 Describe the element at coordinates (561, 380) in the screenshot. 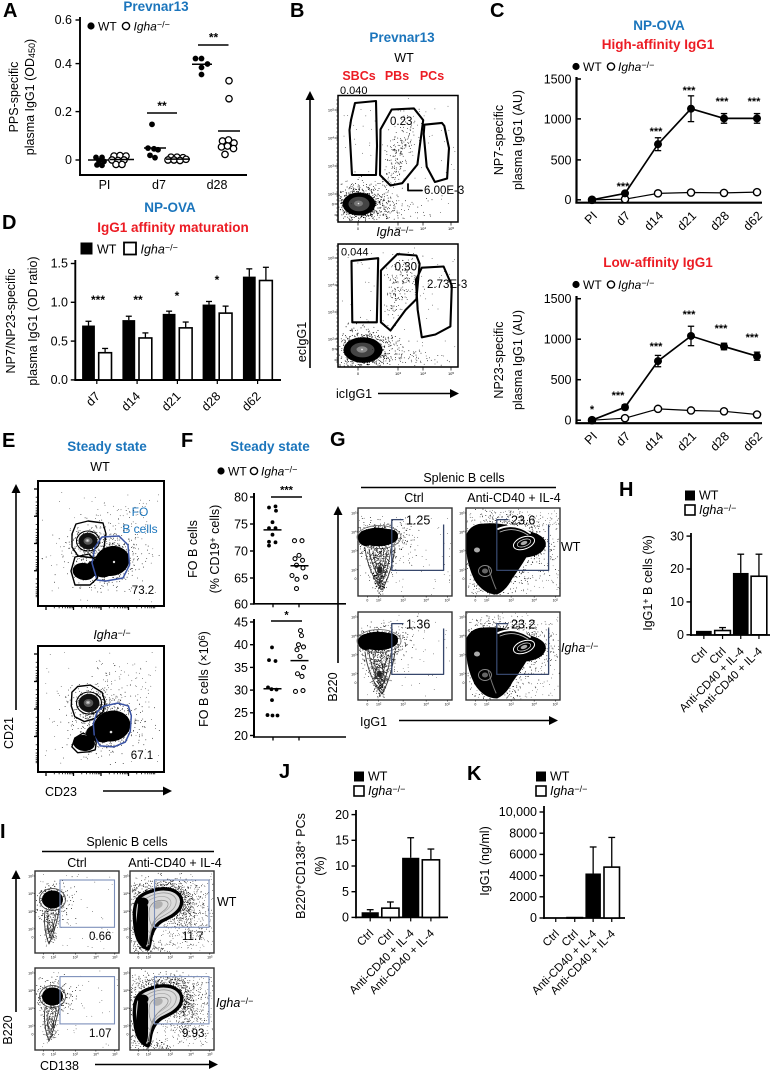

I see `svg-text: 500` at that location.